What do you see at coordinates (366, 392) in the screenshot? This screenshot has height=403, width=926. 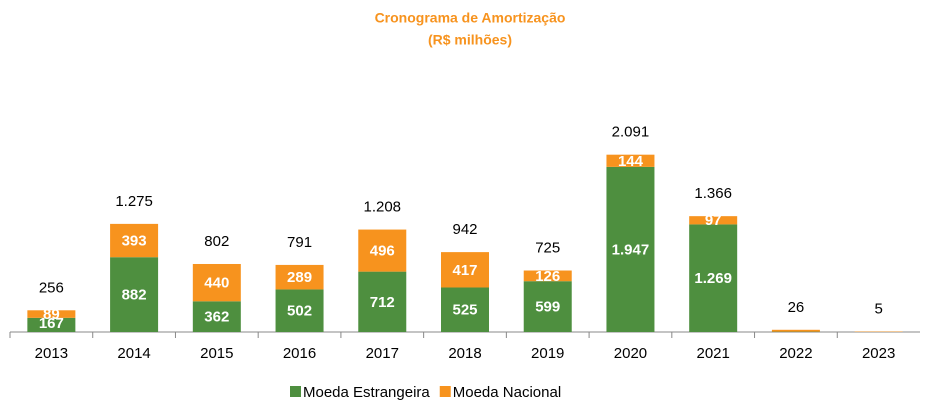 I see `legend-label: Moeda Estrangeira` at bounding box center [366, 392].